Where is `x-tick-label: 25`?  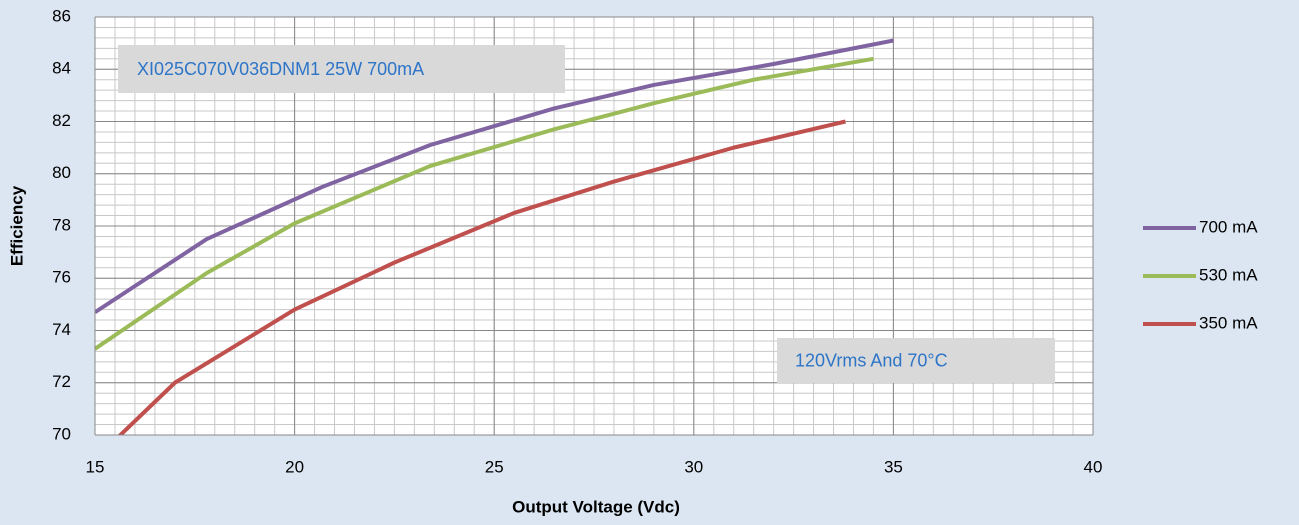 x-tick-label: 25 is located at coordinates (494, 466).